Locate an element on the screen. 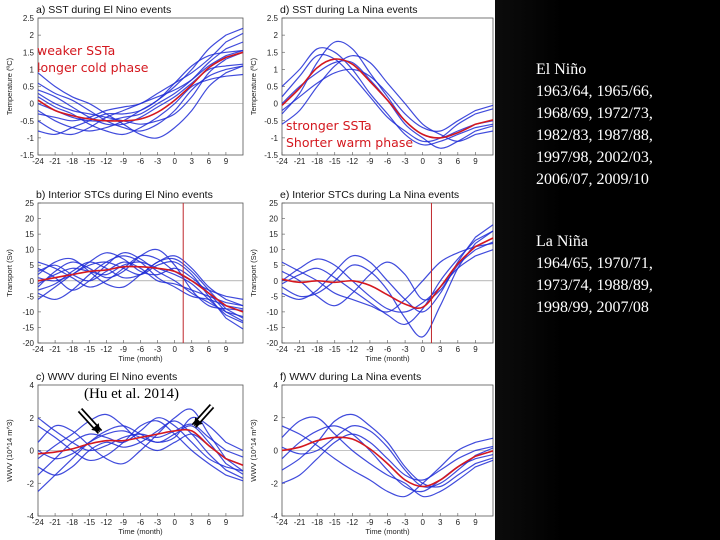 The height and width of the screenshot is (540, 720). arrow-left-head is located at coordinates (95, 427).